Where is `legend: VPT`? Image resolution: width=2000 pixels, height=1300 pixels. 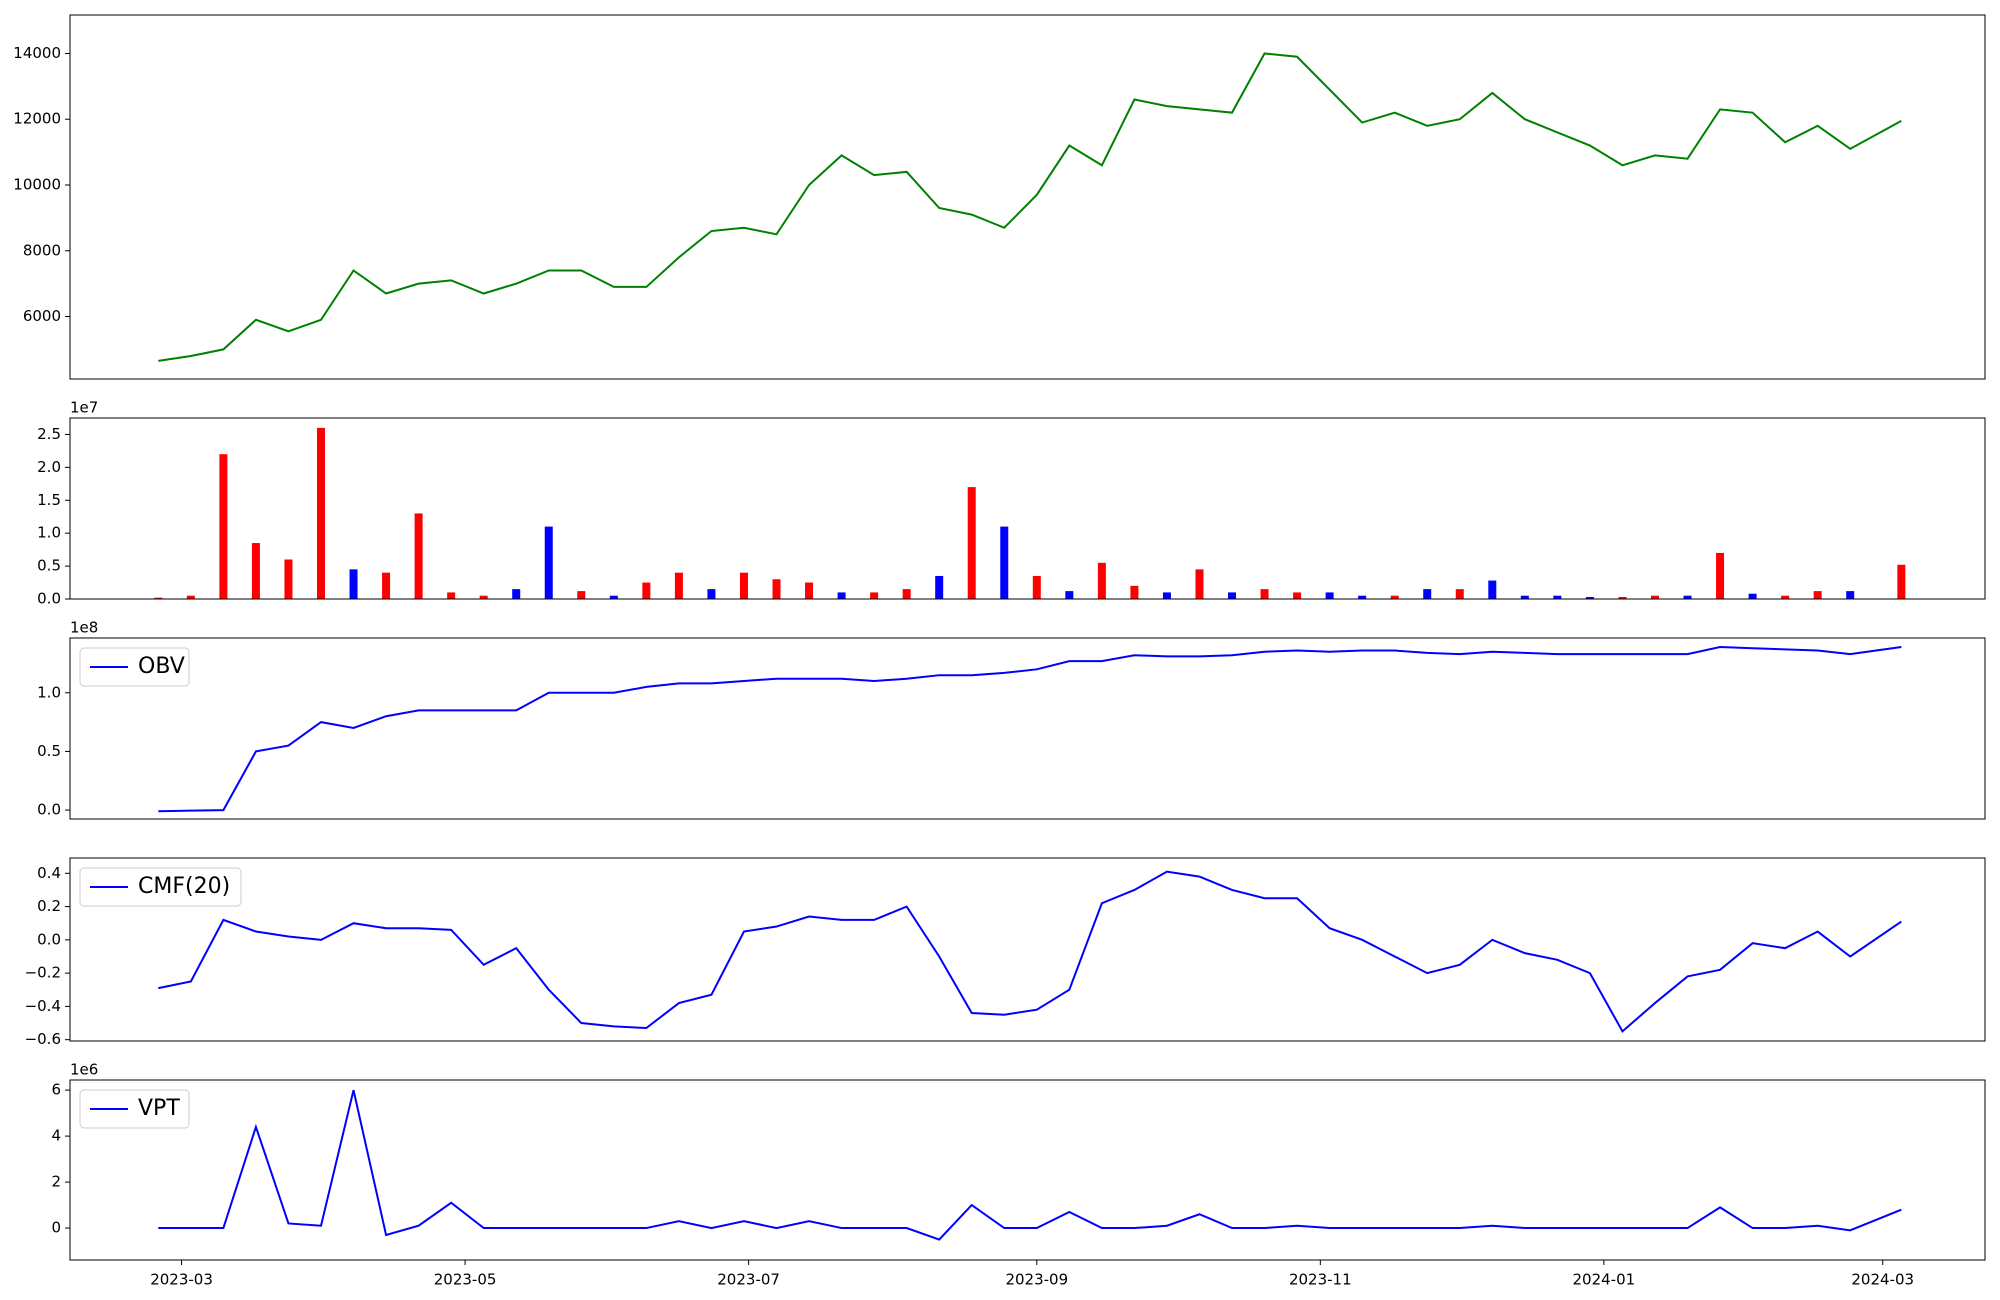 legend: VPT is located at coordinates (134, 1109).